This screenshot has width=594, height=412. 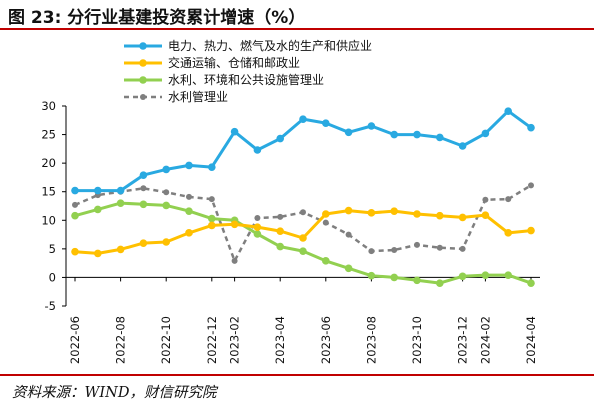 What do you see at coordinates (248, 45) in the screenshot?
I see `legend-item-0: 电力、热力、燃气及水的生产和供应业` at bounding box center [248, 45].